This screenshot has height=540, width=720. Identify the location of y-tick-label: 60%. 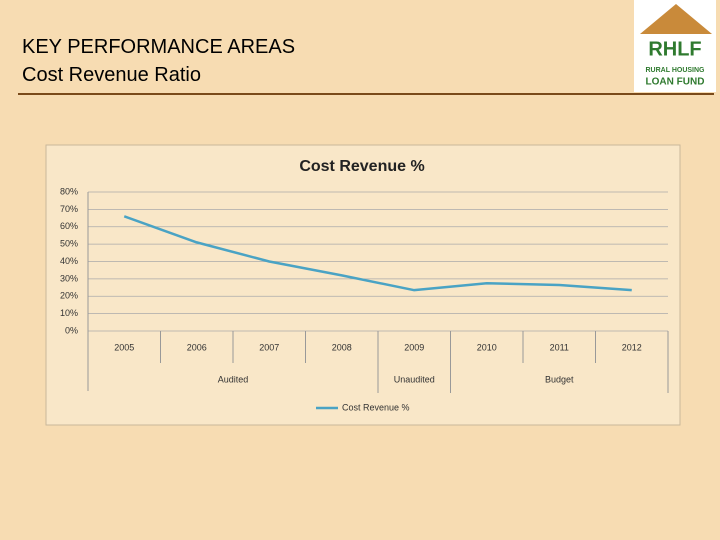
(69, 226).